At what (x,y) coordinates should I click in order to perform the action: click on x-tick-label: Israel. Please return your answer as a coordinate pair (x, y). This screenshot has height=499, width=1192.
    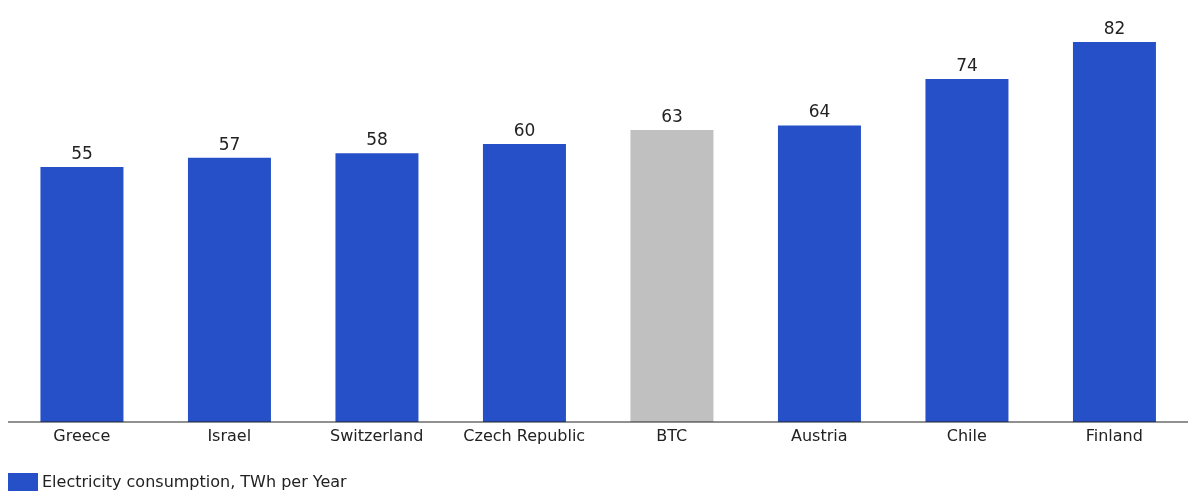
    Looking at the image, I should click on (229, 436).